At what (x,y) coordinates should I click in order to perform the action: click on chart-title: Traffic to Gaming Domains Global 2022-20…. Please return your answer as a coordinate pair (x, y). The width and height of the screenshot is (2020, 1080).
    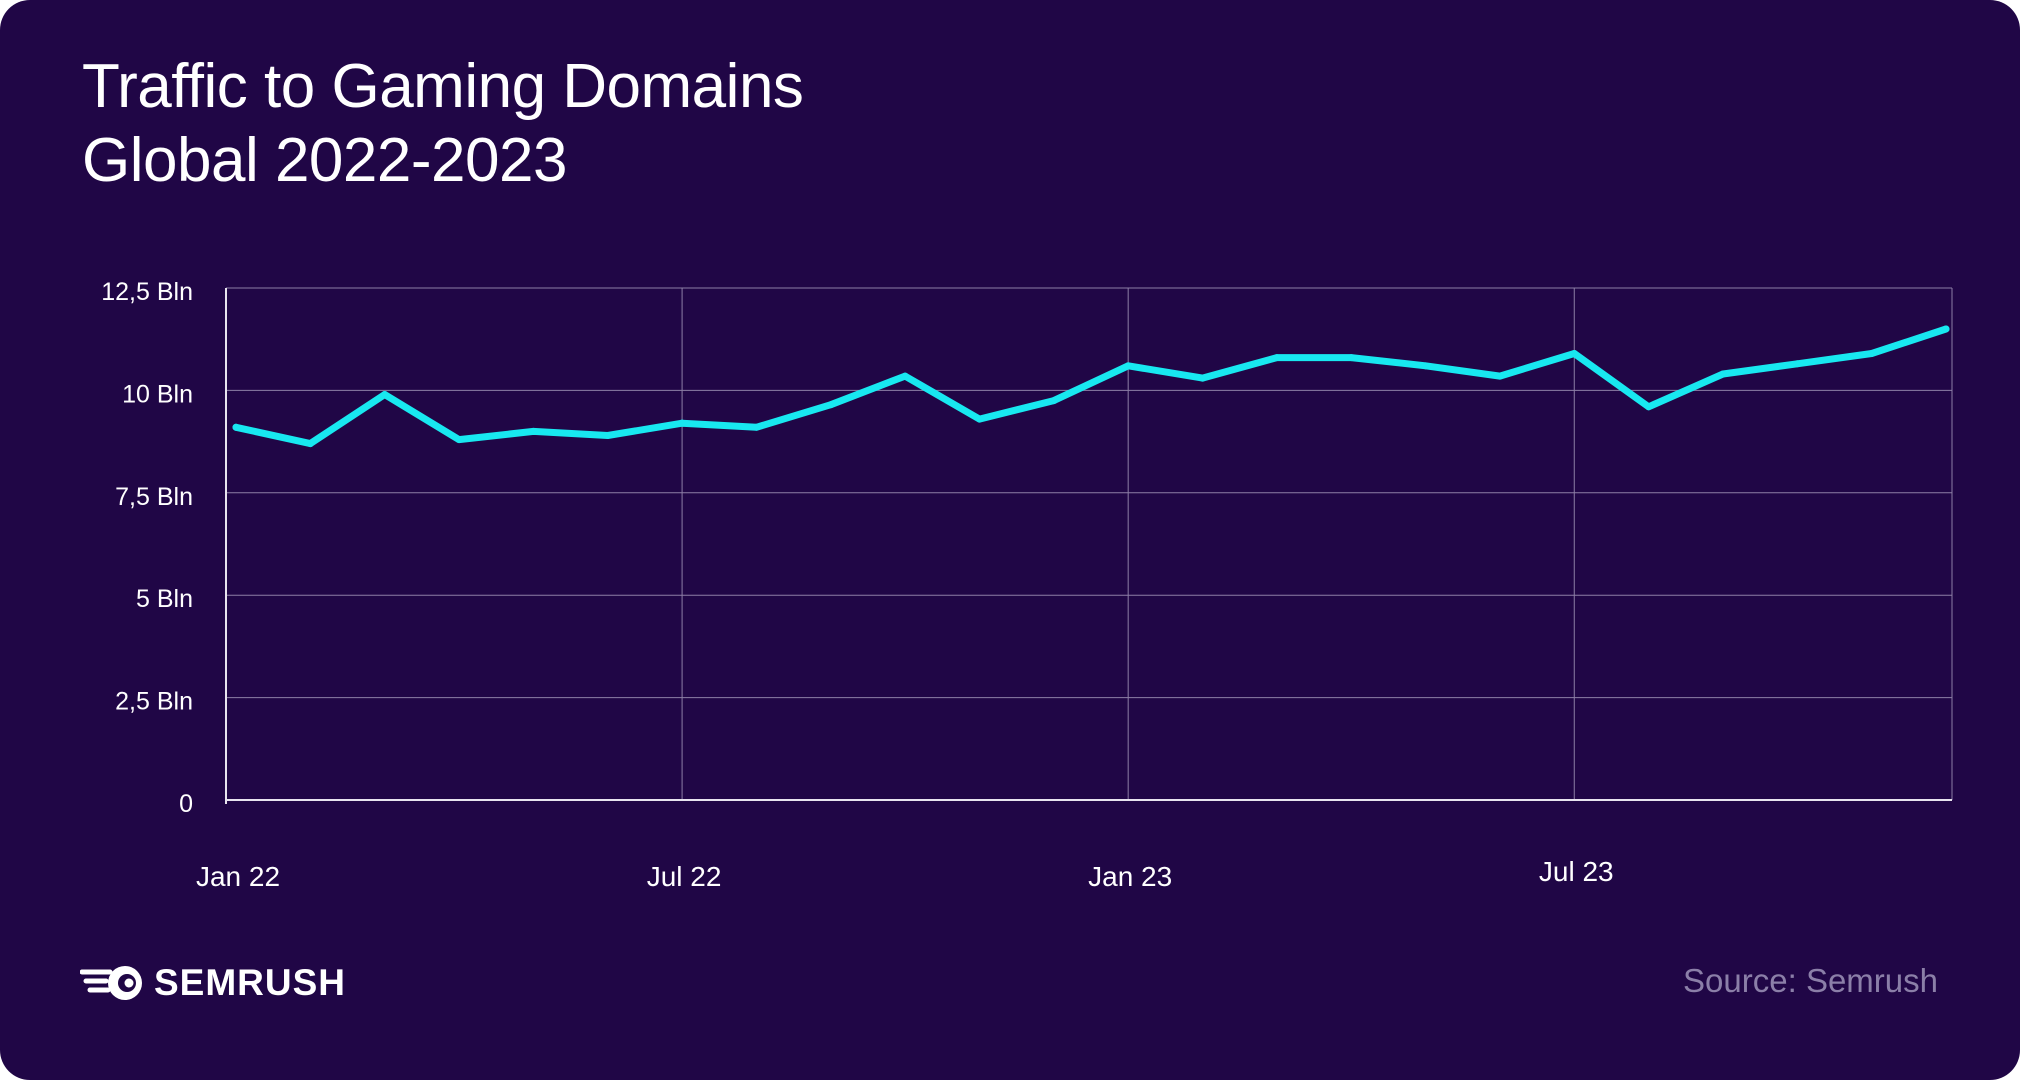
    Looking at the image, I should click on (443, 124).